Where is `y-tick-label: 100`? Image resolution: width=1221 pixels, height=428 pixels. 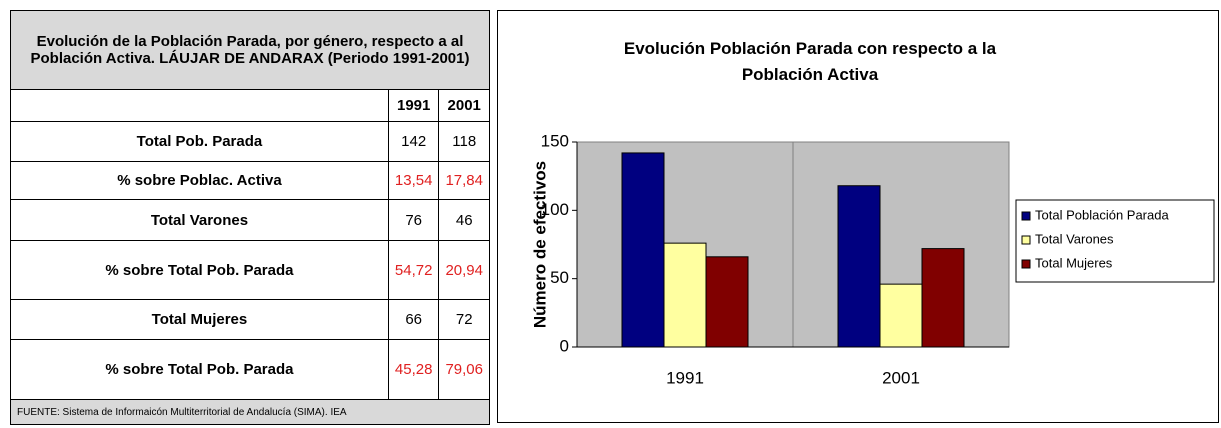 y-tick-label: 100 is located at coordinates (555, 209).